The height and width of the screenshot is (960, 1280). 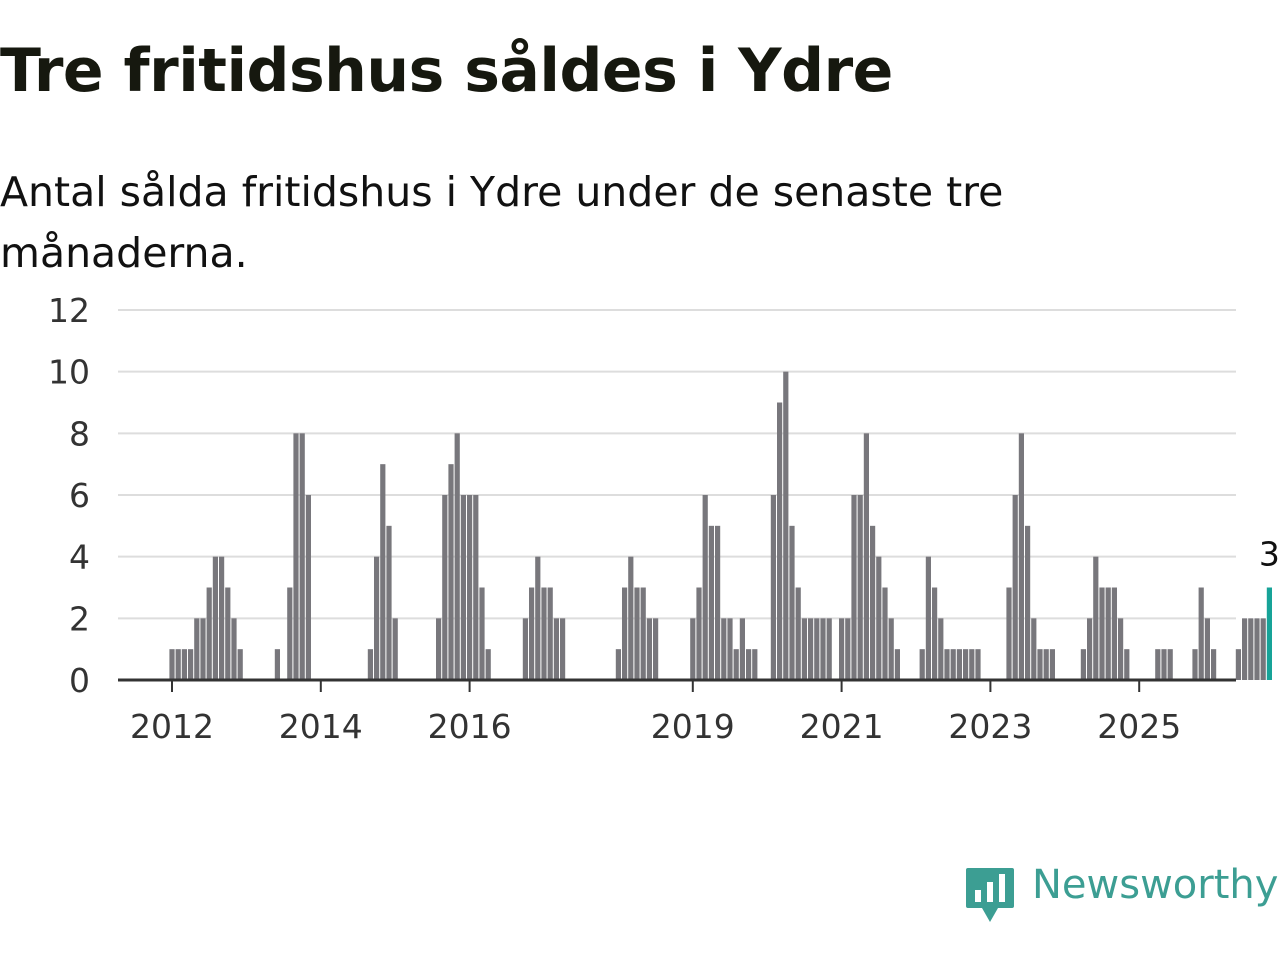 What do you see at coordinates (446, 71) in the screenshot?
I see `chart-title: Tre fritidshus såldes i Ydre` at bounding box center [446, 71].